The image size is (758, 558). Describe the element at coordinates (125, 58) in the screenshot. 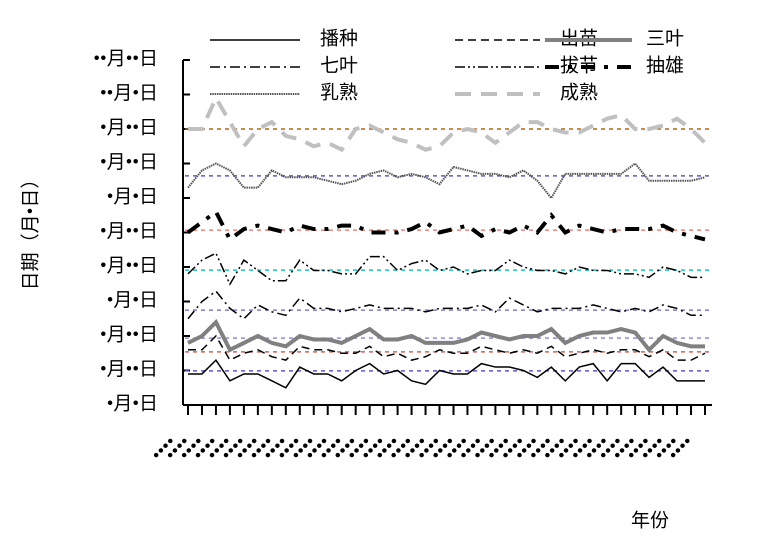

I see `y-tick-label: ••月••日` at that location.